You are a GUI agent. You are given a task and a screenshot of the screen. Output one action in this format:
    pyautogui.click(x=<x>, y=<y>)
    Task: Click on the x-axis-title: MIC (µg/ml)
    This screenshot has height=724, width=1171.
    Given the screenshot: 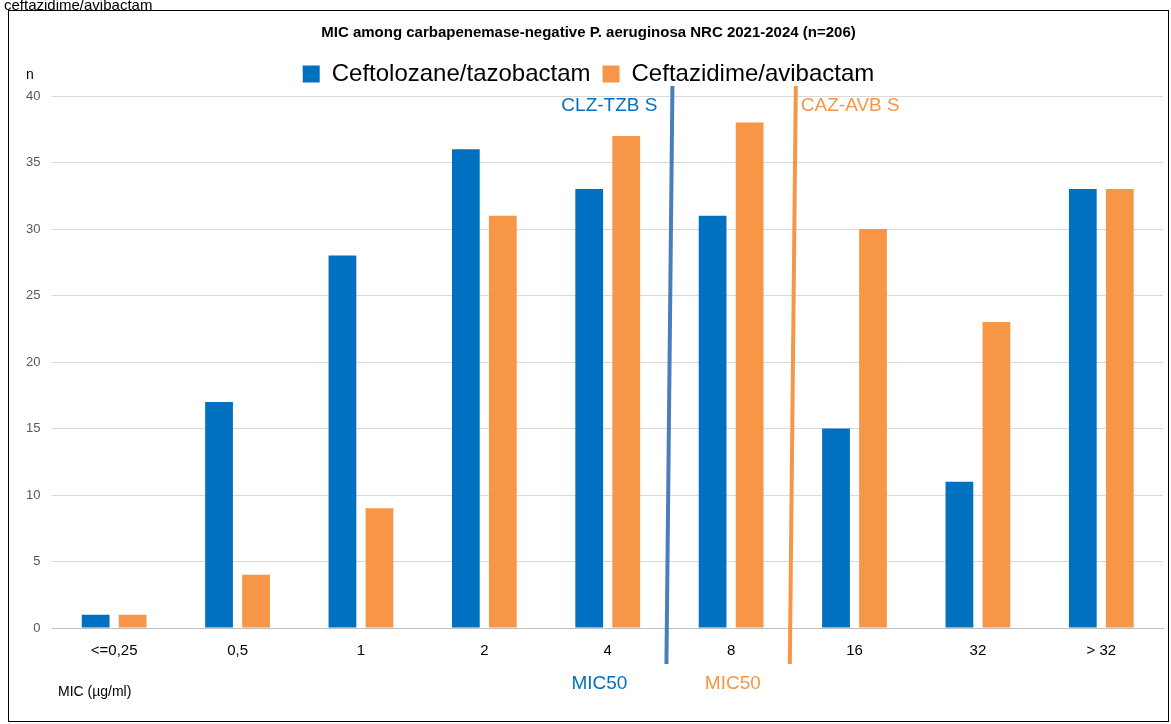 What is the action you would take?
    pyautogui.click(x=95, y=690)
    